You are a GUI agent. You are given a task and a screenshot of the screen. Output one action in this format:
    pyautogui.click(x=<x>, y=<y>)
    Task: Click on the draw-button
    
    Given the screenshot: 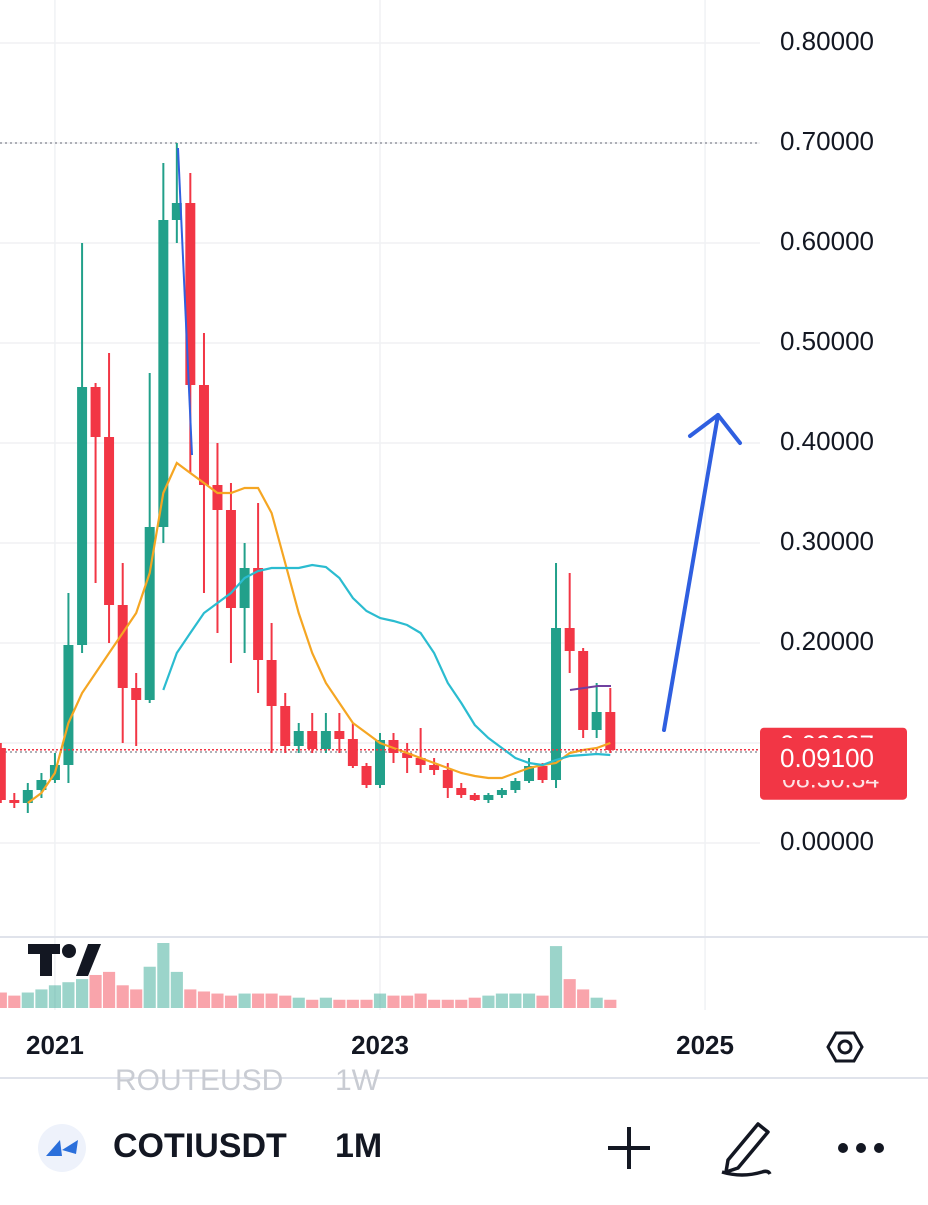 What is the action you would take?
    pyautogui.click(x=746, y=1149)
    